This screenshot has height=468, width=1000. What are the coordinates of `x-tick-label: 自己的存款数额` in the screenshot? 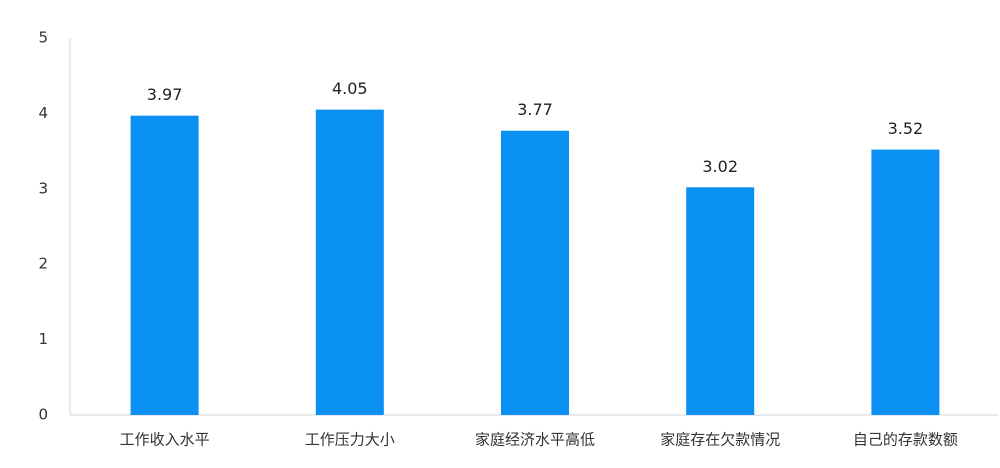 It's located at (905, 440).